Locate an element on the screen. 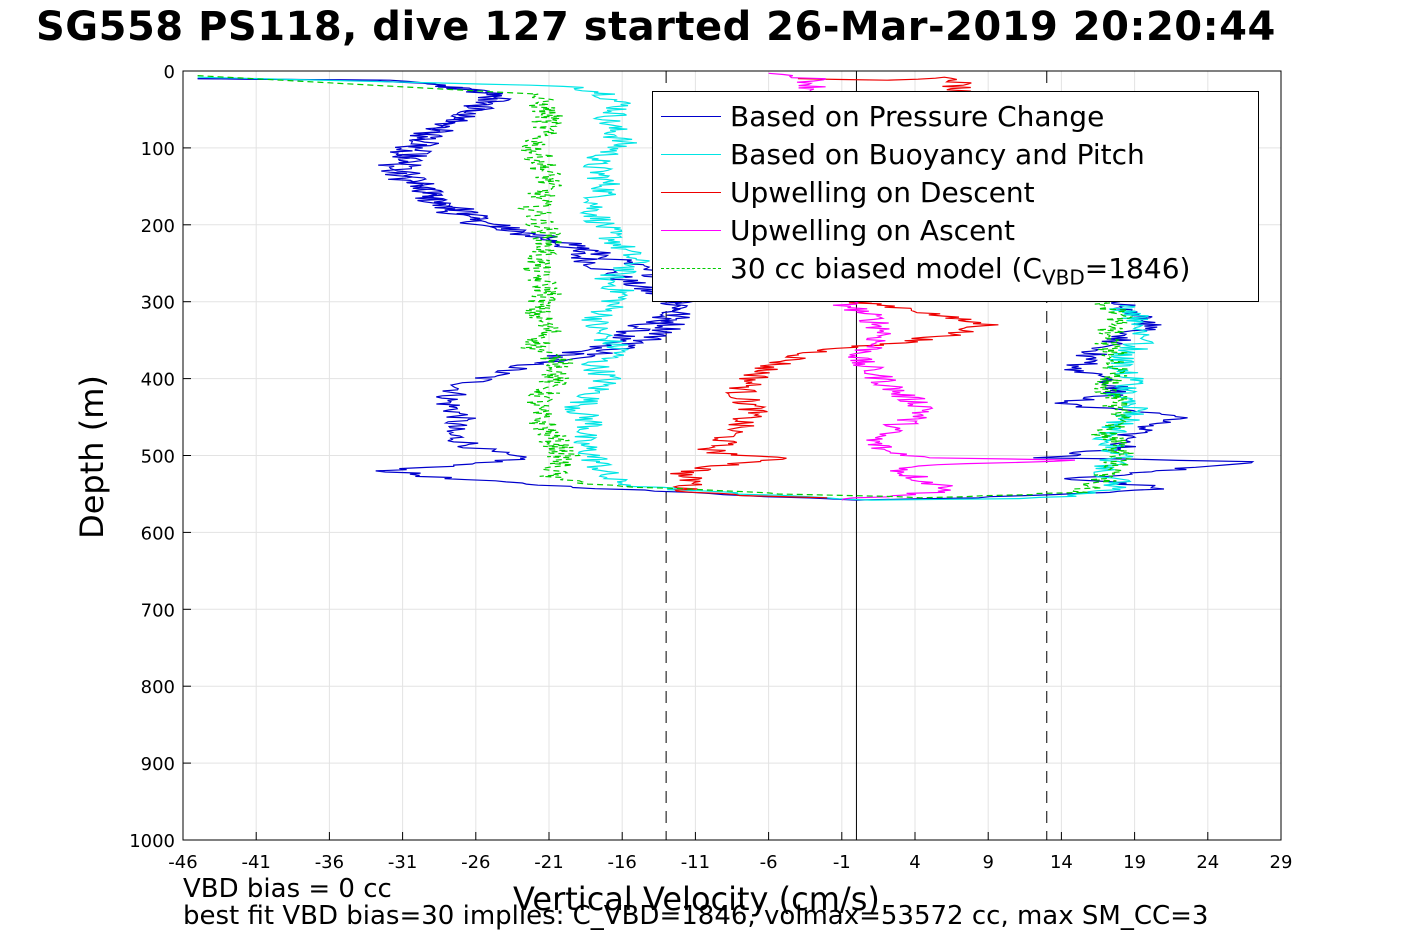 The width and height of the screenshot is (1417, 945). legend-label: Based on Pressure Change is located at coordinates (917, 116).